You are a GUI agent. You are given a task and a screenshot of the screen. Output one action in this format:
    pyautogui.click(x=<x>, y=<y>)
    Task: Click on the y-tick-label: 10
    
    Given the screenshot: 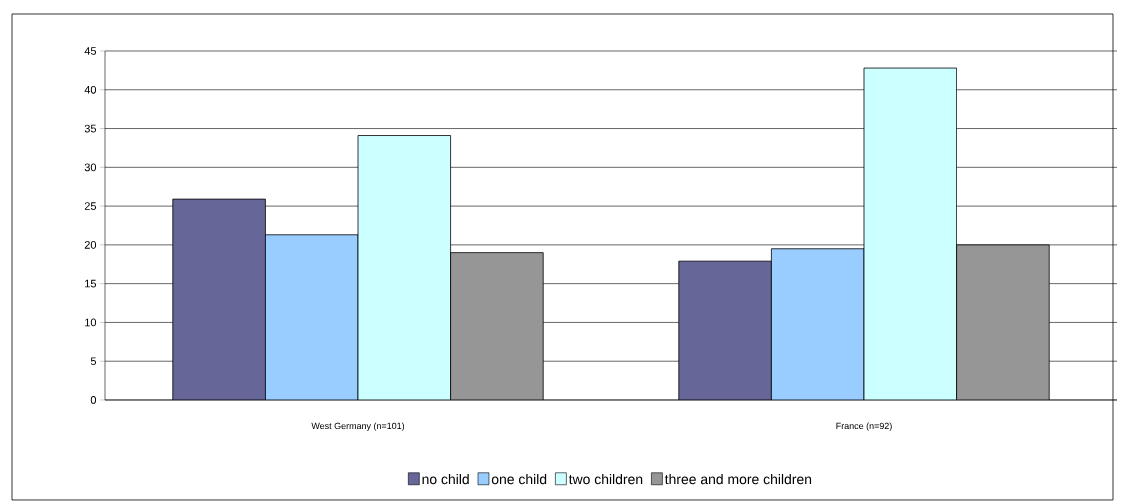 What is the action you would take?
    pyautogui.click(x=91, y=322)
    